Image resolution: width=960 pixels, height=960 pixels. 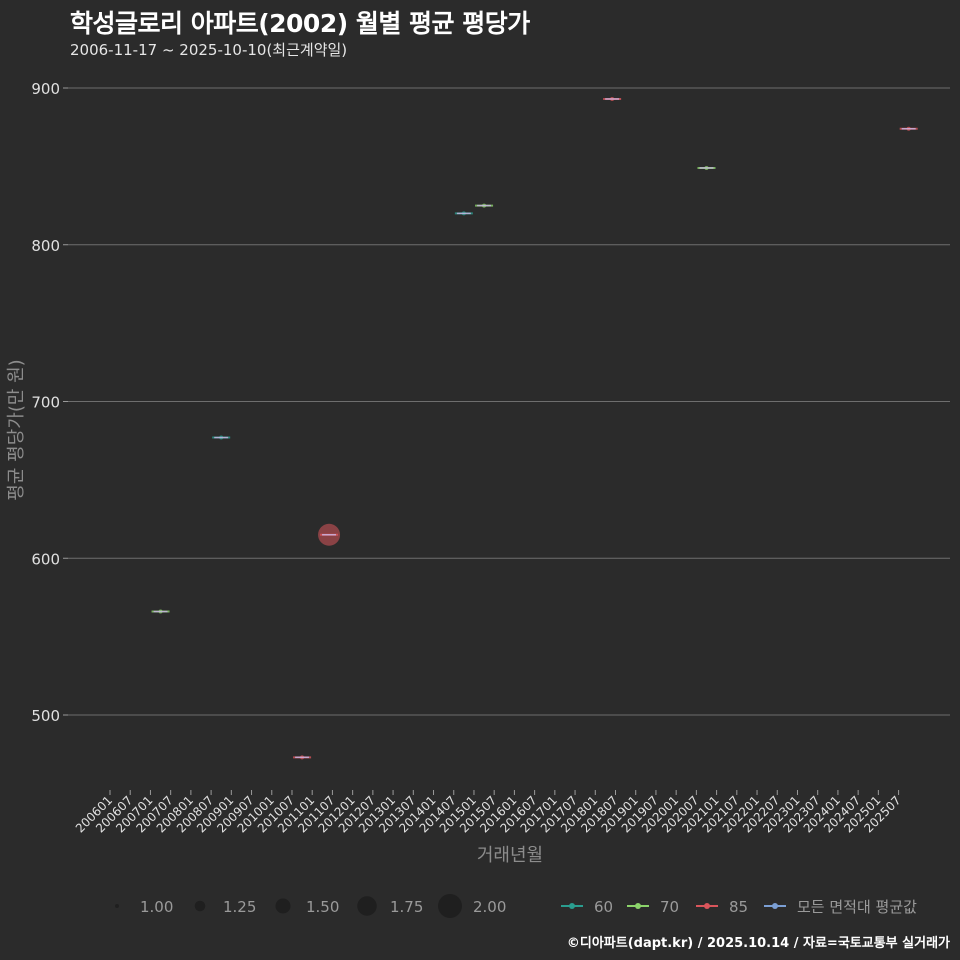 What do you see at coordinates (209, 50) in the screenshot?
I see `chart-subtitle: 2006-11-17 ~ 2025-10-10(최근계약일)` at bounding box center [209, 50].